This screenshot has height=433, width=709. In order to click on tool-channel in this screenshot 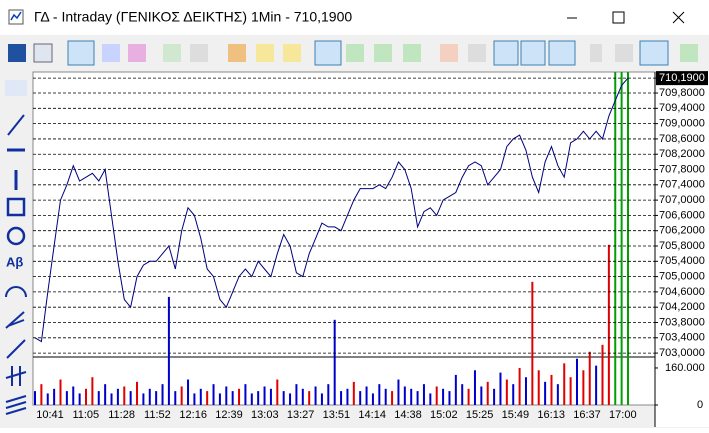, I will do `click(16, 349)`.